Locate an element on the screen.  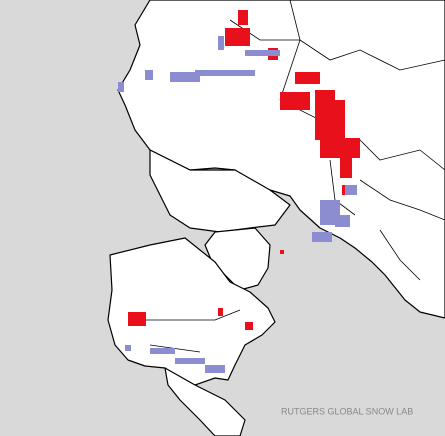
greenland is located at coordinates (237, 259).